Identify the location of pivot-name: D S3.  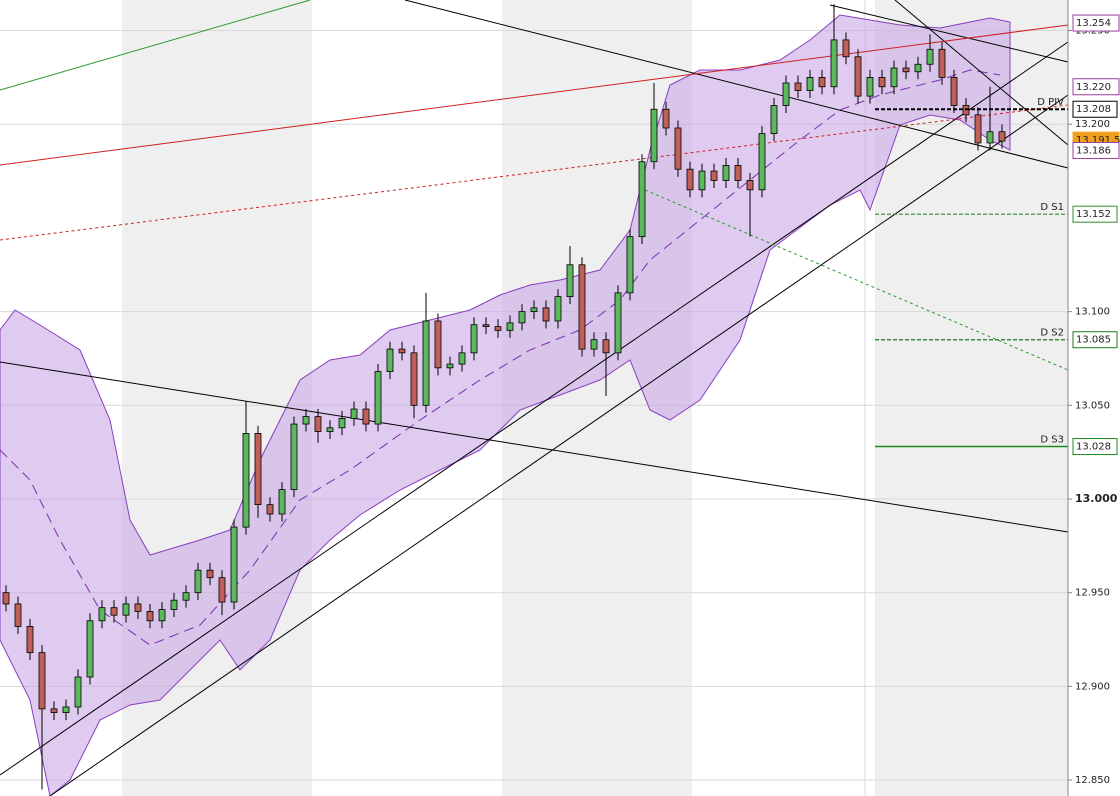
(1052, 440).